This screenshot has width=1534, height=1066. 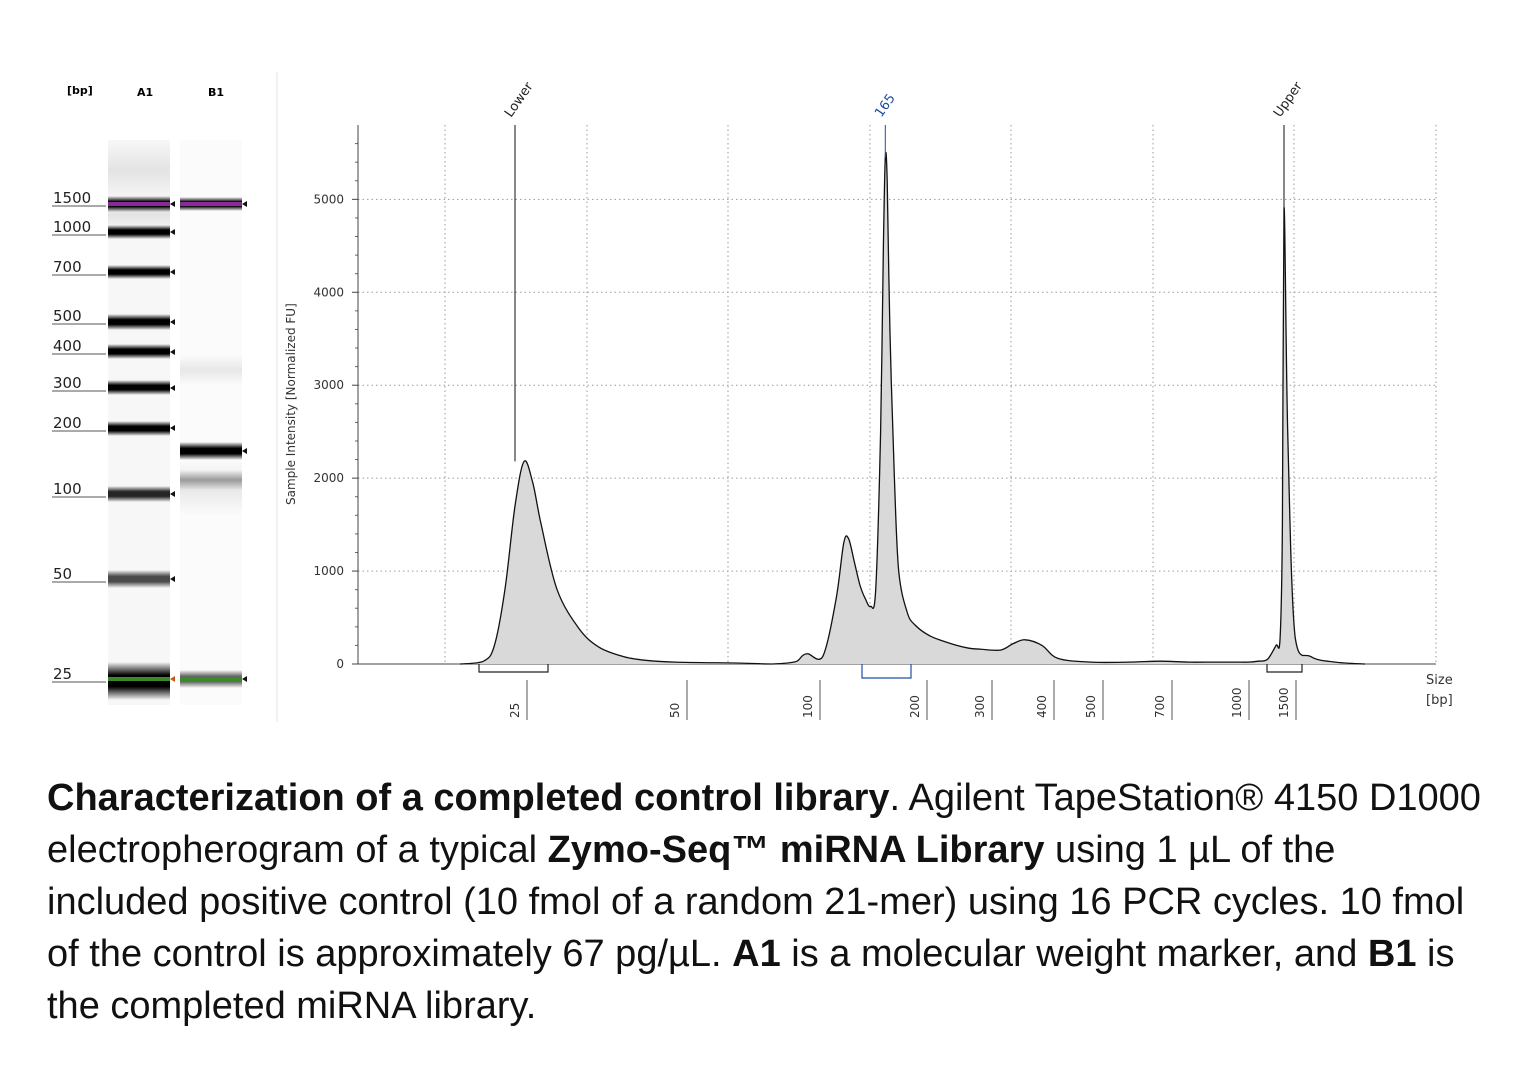 What do you see at coordinates (1042, 706) in the screenshot?
I see `x-tick-label: 400` at bounding box center [1042, 706].